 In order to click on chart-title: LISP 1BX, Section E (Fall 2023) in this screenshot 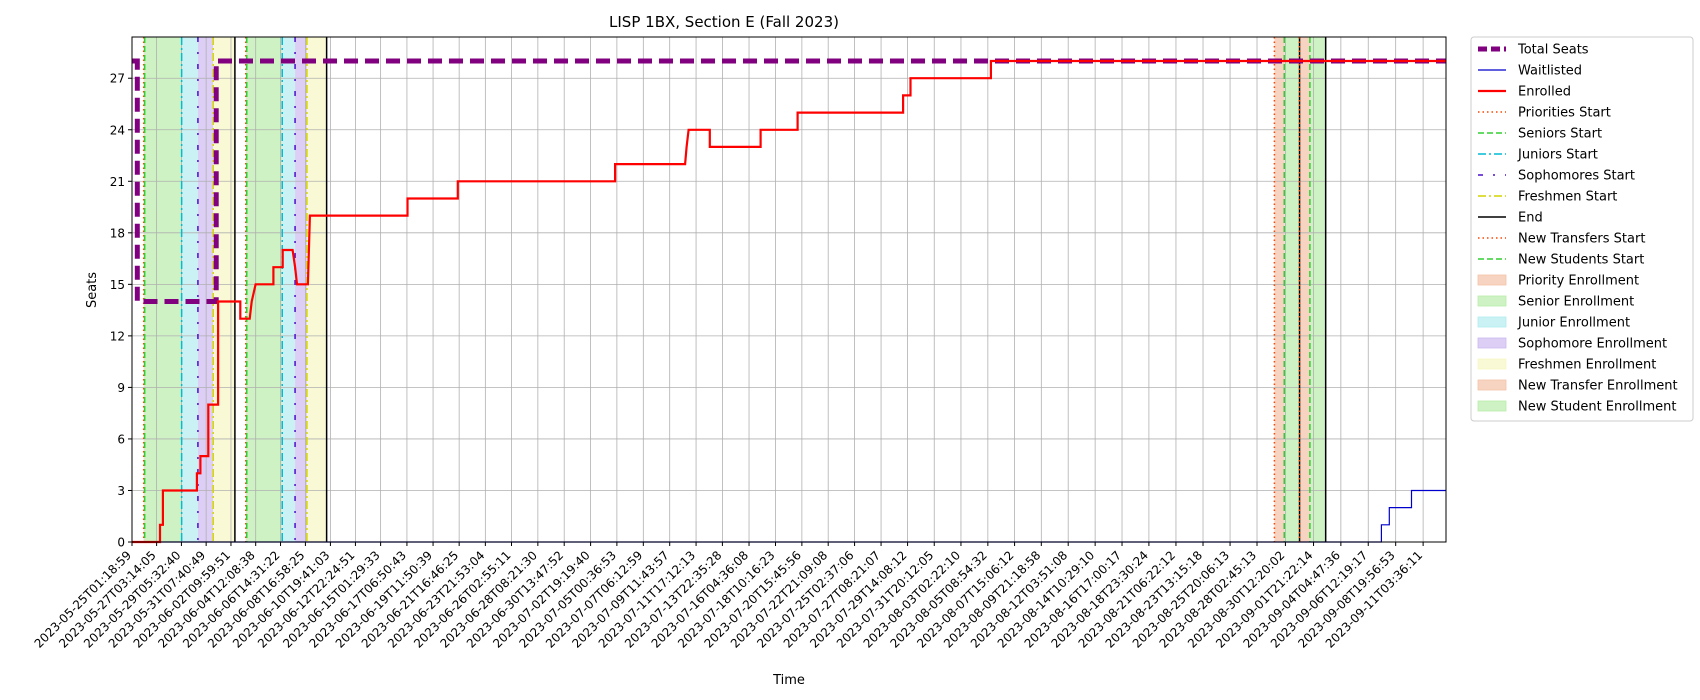, I will do `click(724, 22)`.